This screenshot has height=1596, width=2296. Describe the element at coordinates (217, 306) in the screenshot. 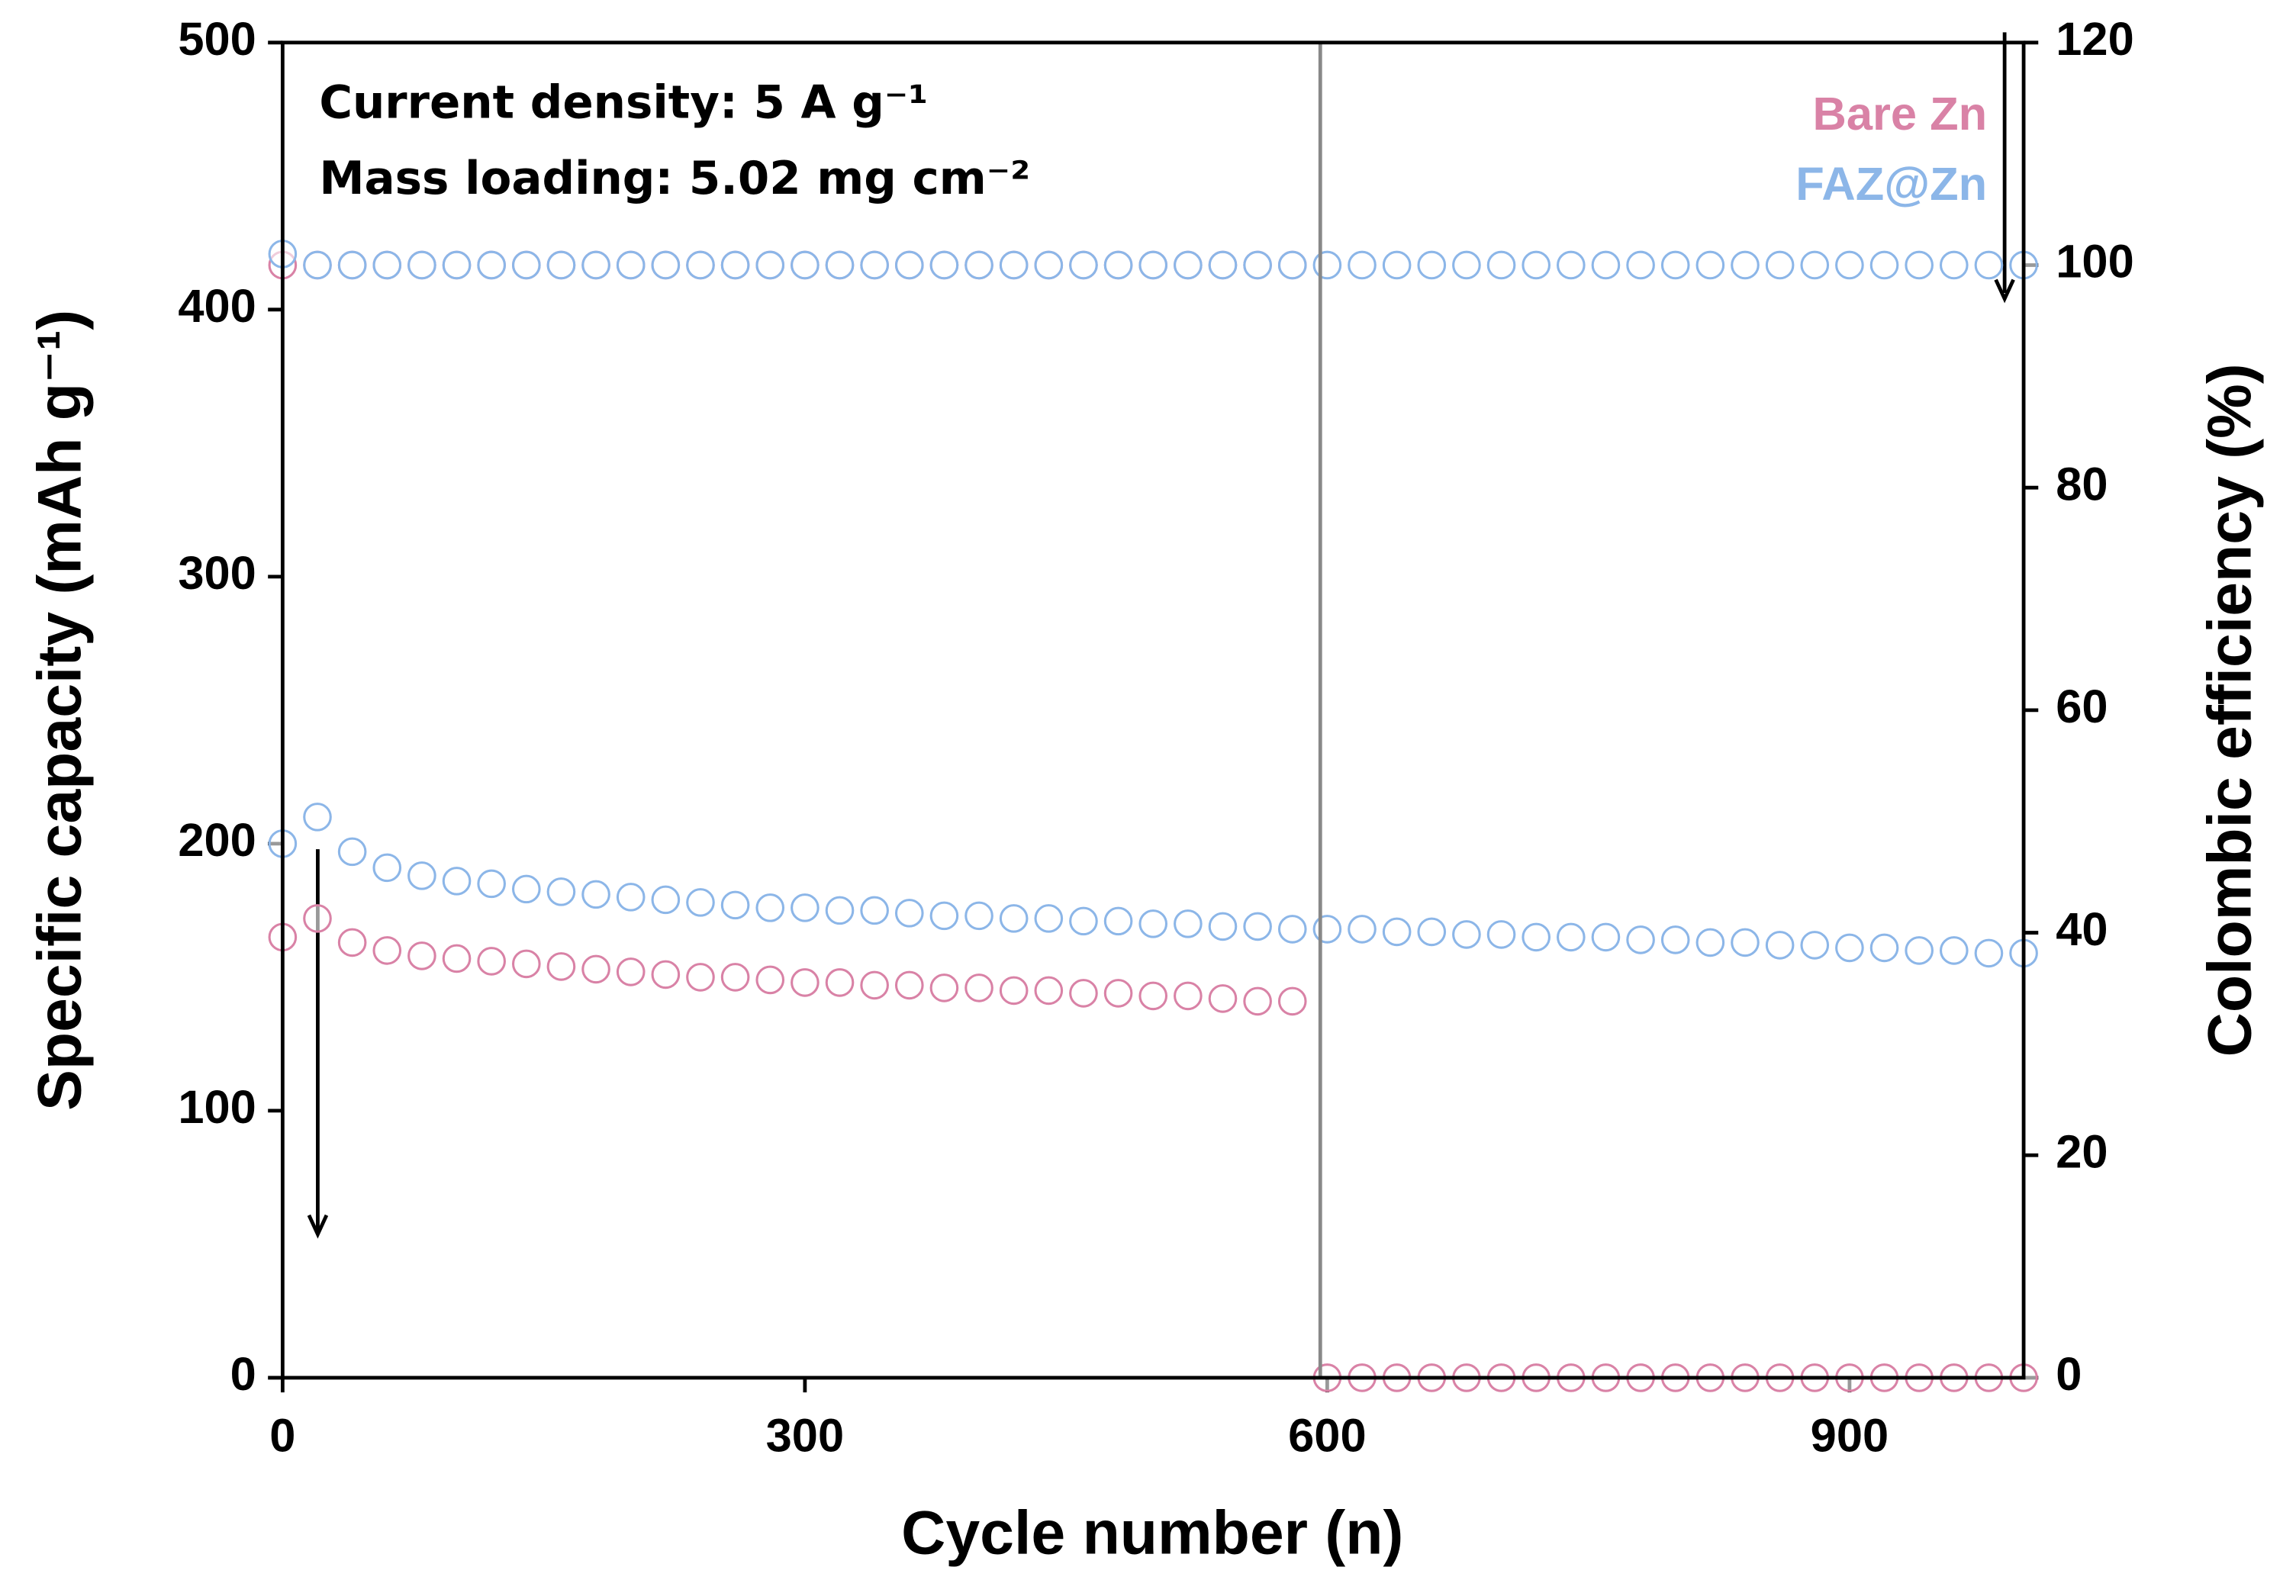

I see `y-tick-label: 400` at that location.